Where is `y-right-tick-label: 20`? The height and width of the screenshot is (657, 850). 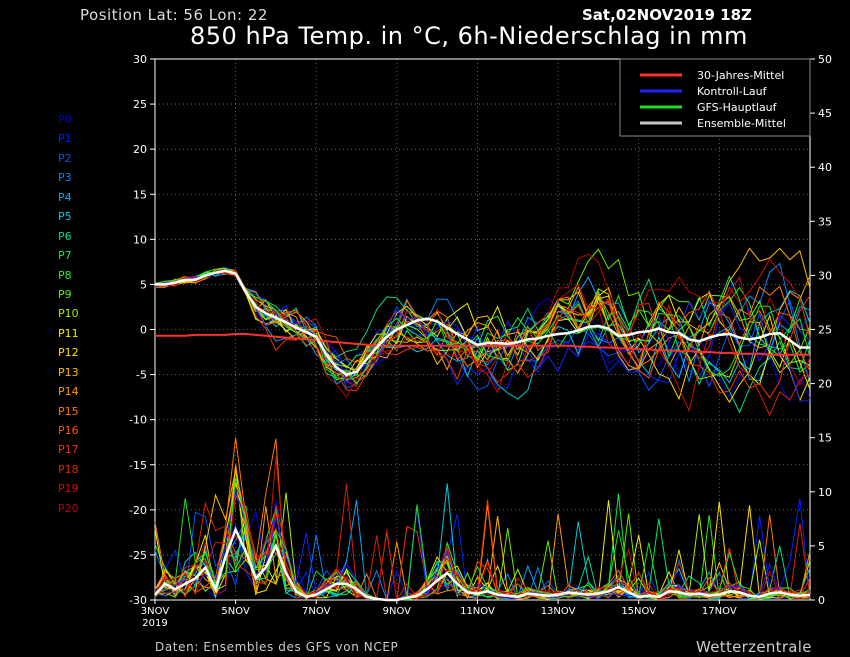 y-right-tick-label: 20 is located at coordinates (825, 384).